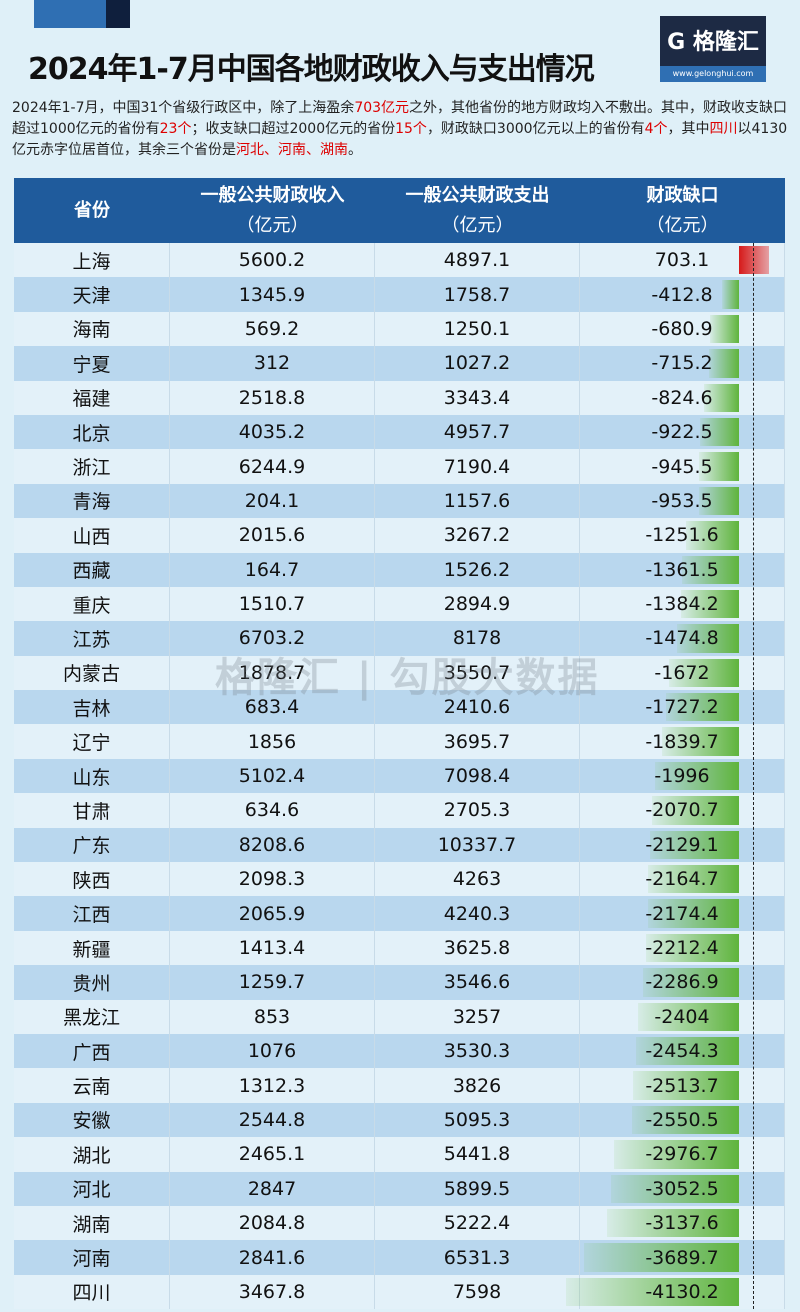 The width and height of the screenshot is (800, 1312). I want to click on cell-province: 云南, so click(92, 1085).